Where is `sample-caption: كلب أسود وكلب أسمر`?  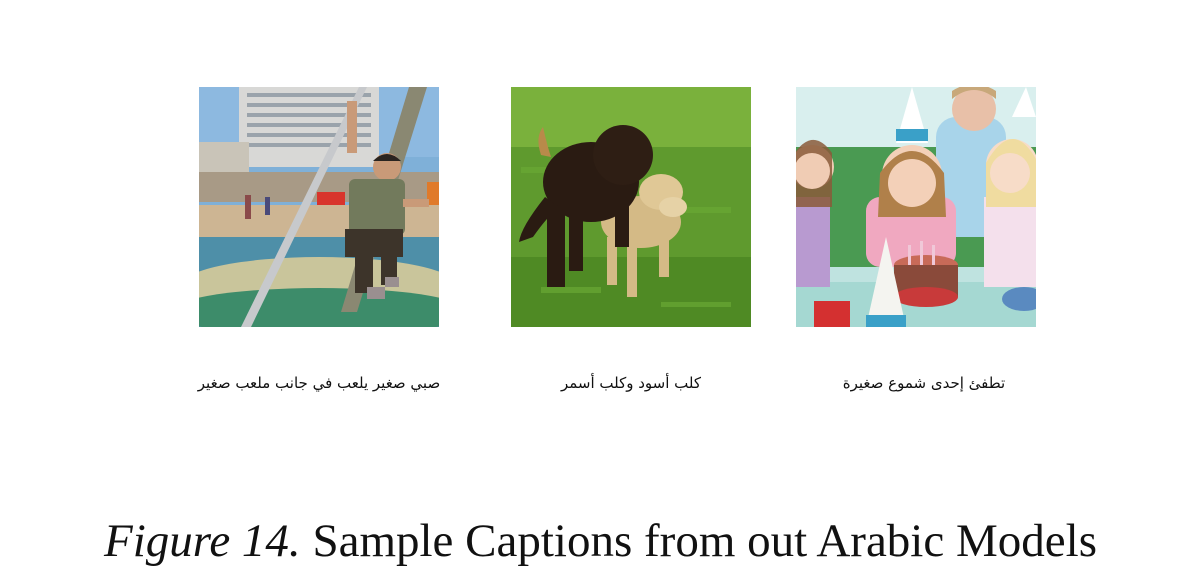 sample-caption: كلب أسود وكلب أسمر is located at coordinates (631, 383).